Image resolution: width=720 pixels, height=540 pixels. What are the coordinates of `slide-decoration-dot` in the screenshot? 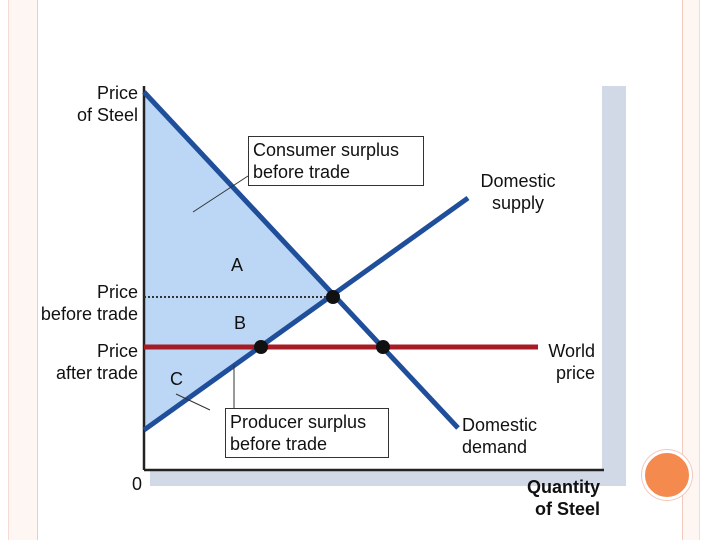 It's located at (667, 475).